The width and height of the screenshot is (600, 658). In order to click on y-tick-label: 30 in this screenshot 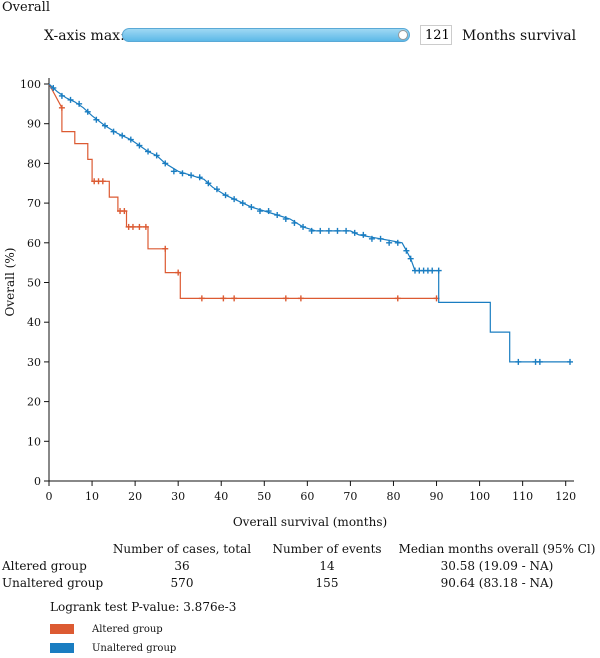, I will do `click(34, 362)`.